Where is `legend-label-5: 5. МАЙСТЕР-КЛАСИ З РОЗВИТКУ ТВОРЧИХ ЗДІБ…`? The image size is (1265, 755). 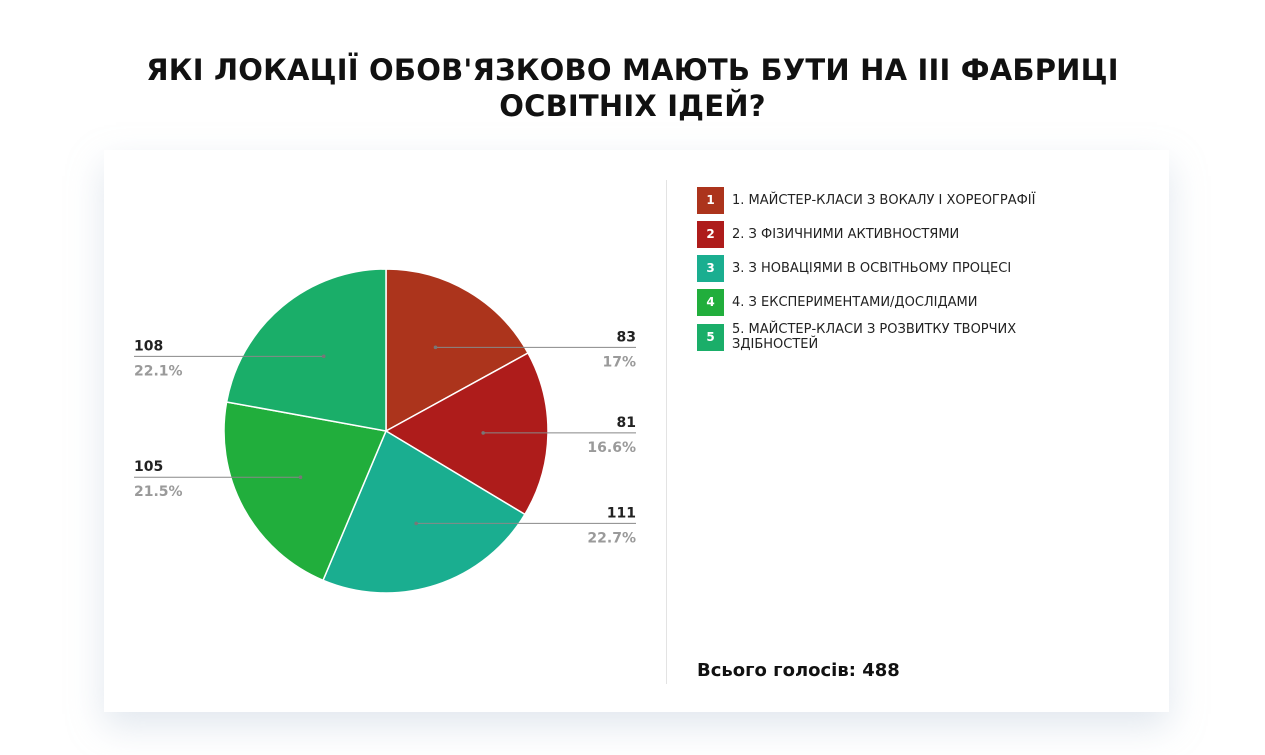
legend-label-5: 5. МАЙСТЕР-КЛАСИ З РОЗВИТКУ ТВОРЧИХ ЗДІБ… is located at coordinates (874, 337).